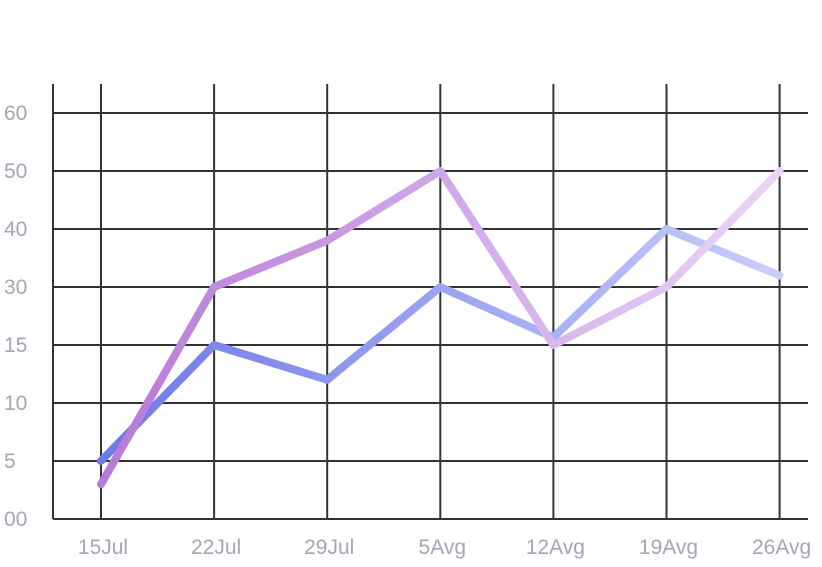 This screenshot has height=567, width=822. What do you see at coordinates (15, 345) in the screenshot?
I see `y-tick-label: 15` at bounding box center [15, 345].